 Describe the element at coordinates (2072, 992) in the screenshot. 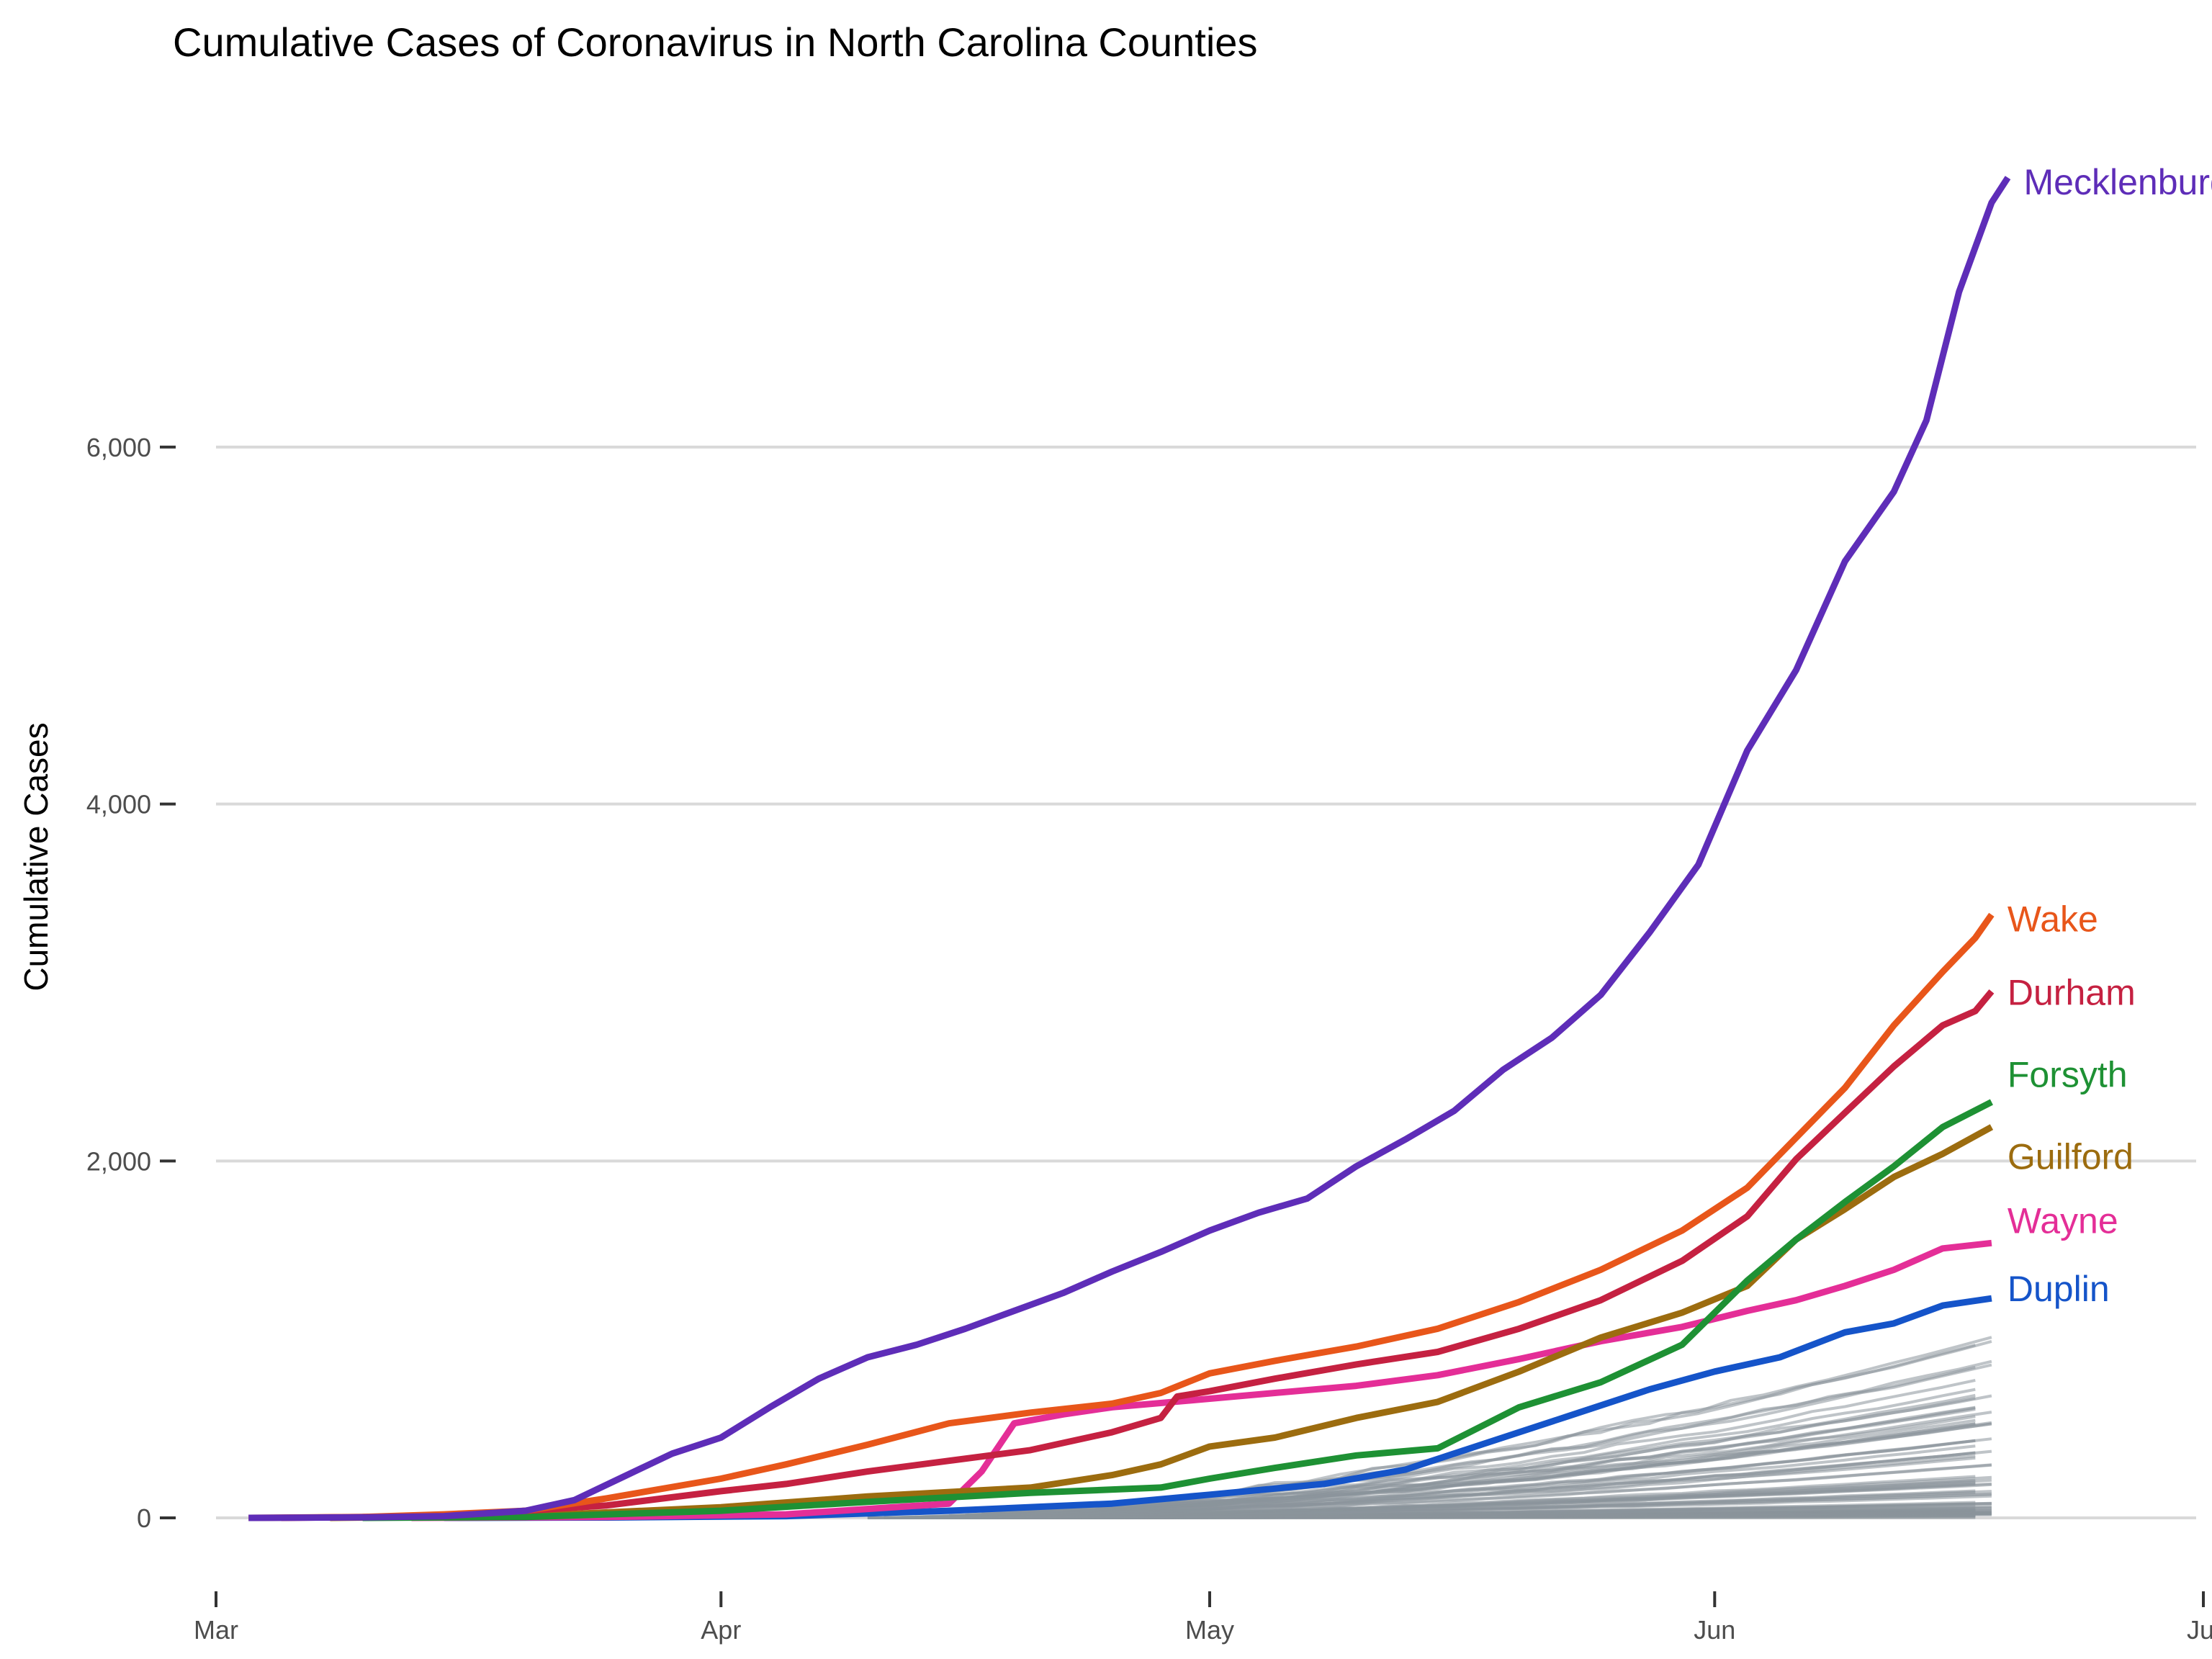

I see `series-label-durham: Durham` at that location.